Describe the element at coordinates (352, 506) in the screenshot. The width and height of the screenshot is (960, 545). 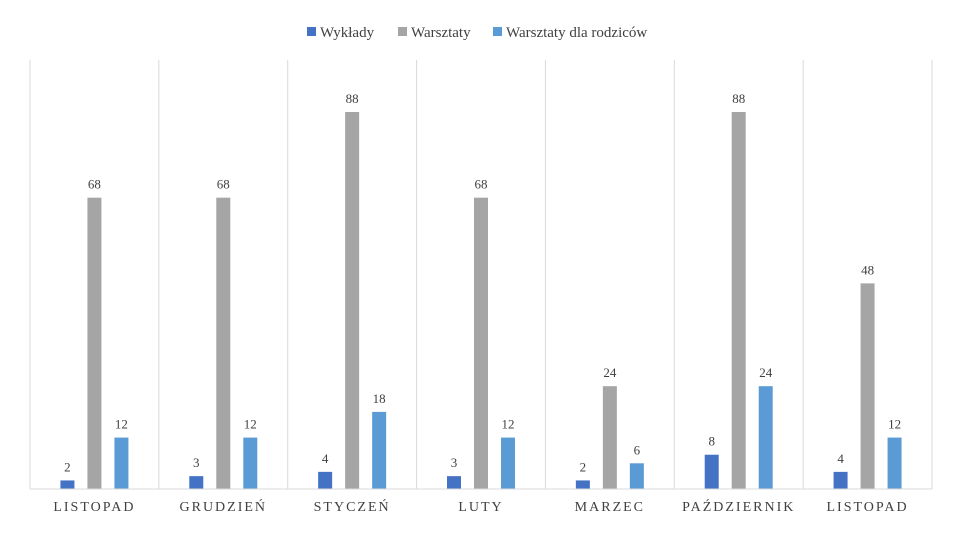
I see `category-label-3: STYCZEŃ` at that location.